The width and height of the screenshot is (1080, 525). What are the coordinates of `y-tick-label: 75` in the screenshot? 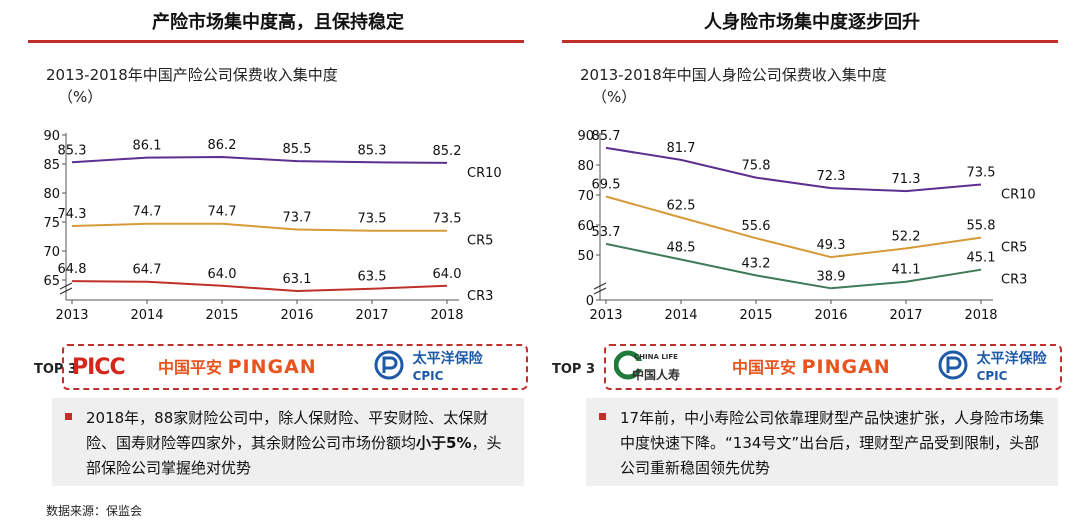 It's located at (51, 223).